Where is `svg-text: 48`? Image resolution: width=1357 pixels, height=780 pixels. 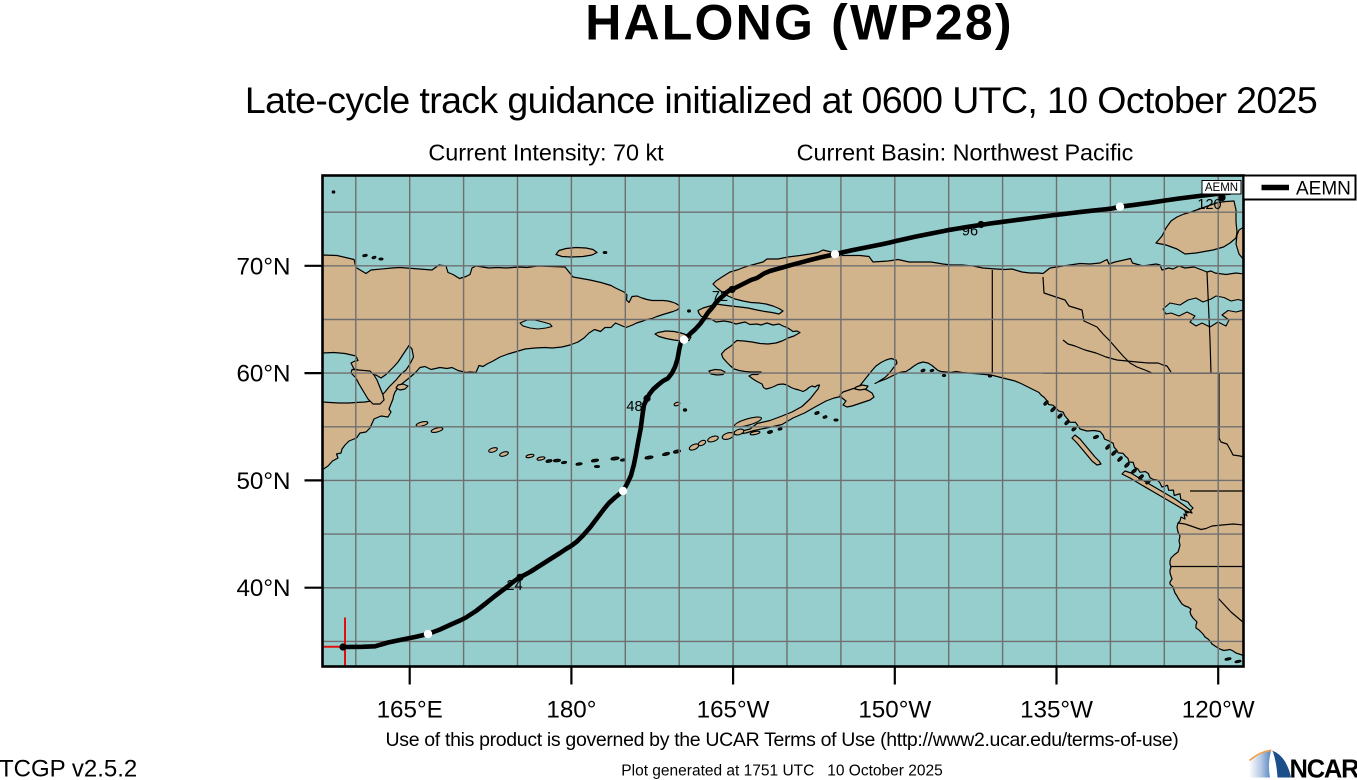 svg-text: 48 is located at coordinates (634, 407).